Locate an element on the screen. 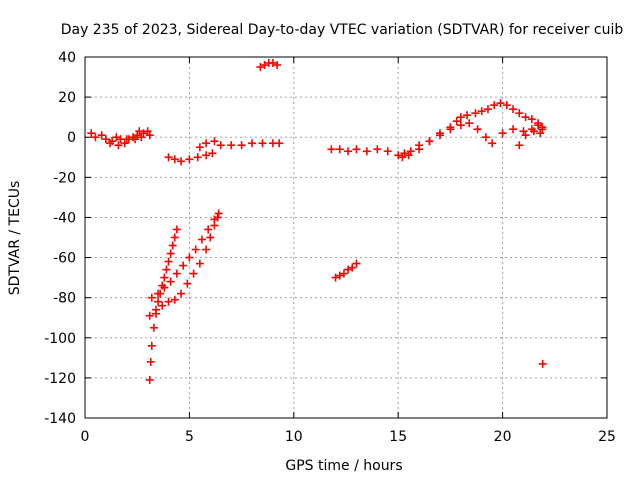 The image size is (640, 480). x-tick-label: 5 is located at coordinates (189, 437).